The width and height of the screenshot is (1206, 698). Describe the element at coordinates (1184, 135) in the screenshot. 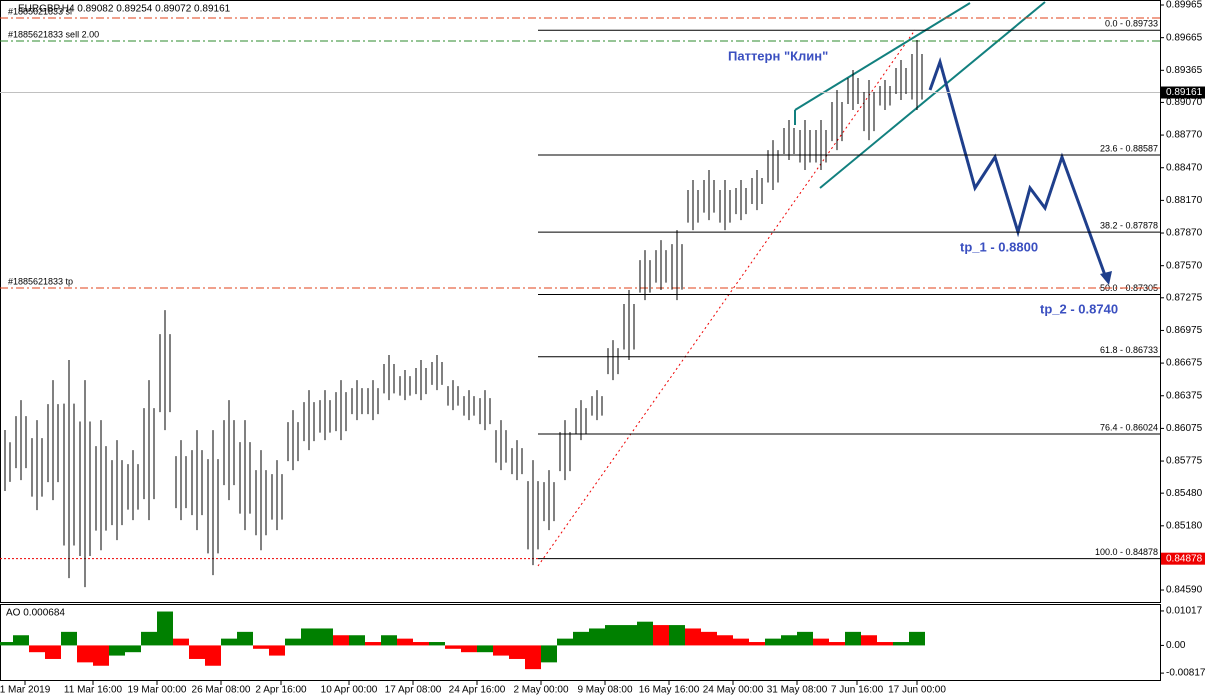

I see `y-tick-label: 0.88770` at that location.